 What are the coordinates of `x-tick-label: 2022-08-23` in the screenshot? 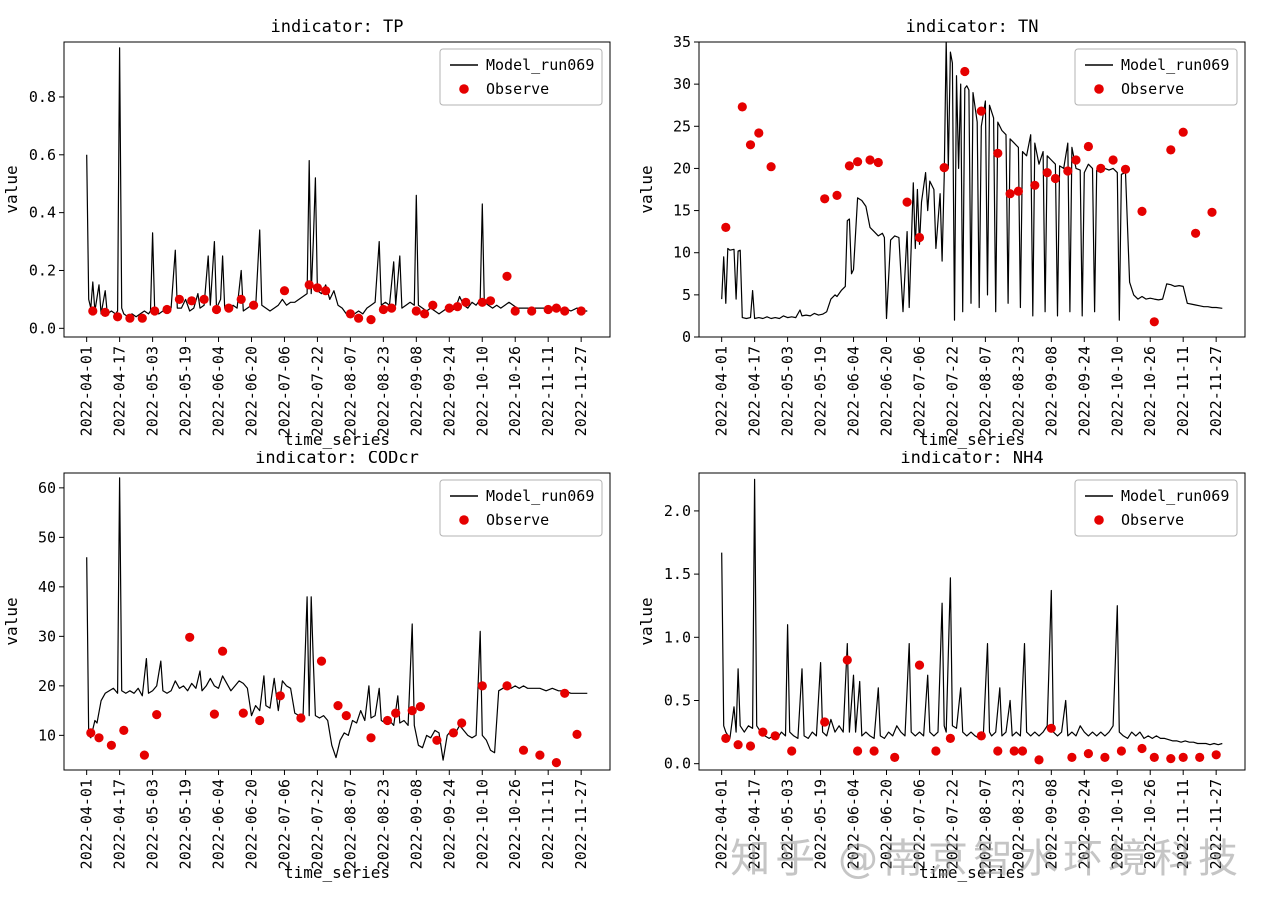 It's located at (383, 824).